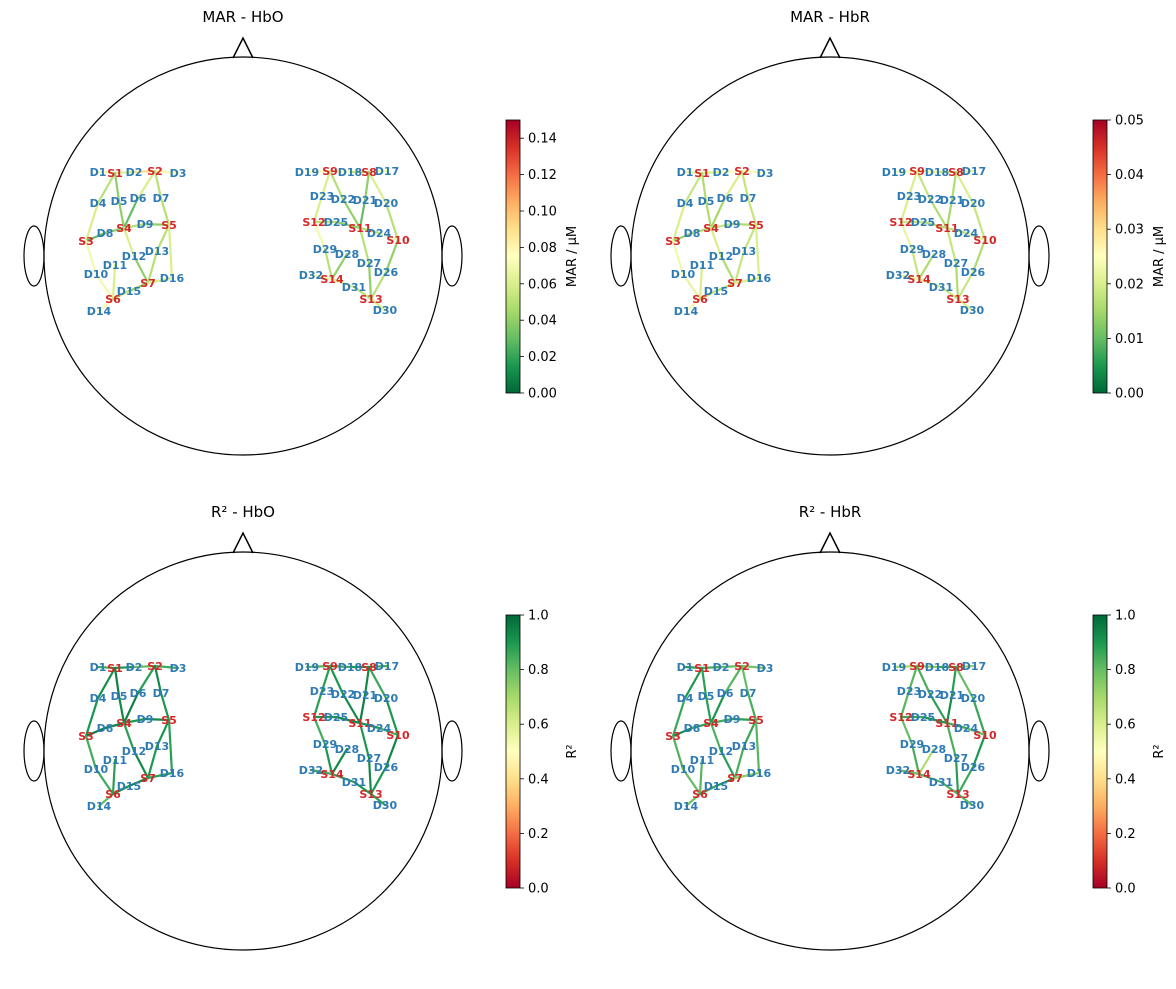  What do you see at coordinates (392, 221) in the screenshot?
I see `channel-S10-D20` at bounding box center [392, 221].